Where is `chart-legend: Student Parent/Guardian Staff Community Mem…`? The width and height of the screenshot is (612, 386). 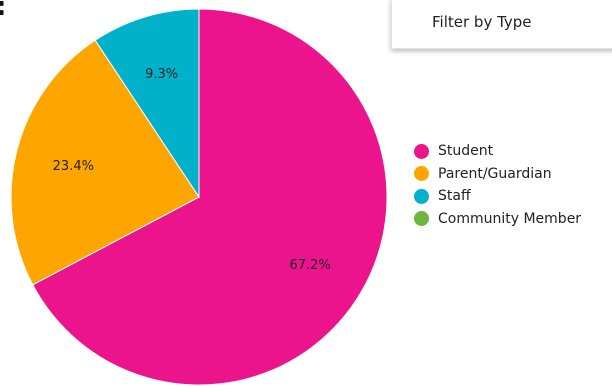
chart-legend: Student Parent/Guardian Staff Community Mem… is located at coordinates (497, 185).